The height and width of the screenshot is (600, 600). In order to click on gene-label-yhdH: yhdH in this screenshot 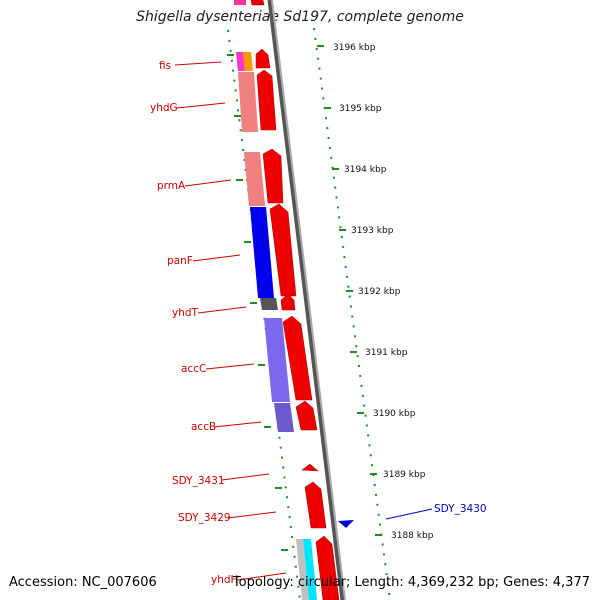, I will do `click(224, 580)`.